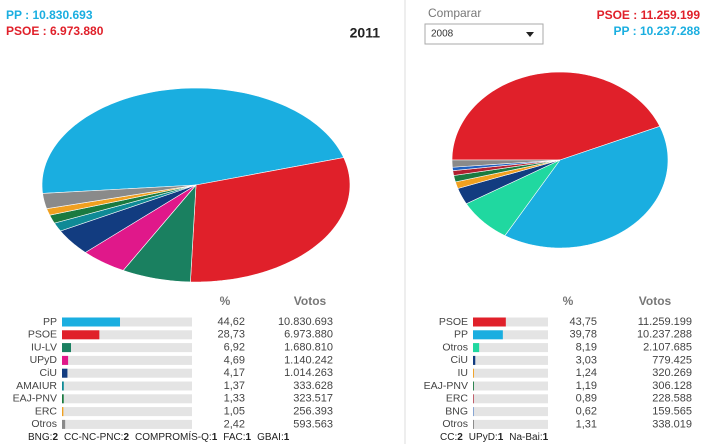 The width and height of the screenshot is (707, 444). I want to click on votes: 306.128, so click(672, 386).